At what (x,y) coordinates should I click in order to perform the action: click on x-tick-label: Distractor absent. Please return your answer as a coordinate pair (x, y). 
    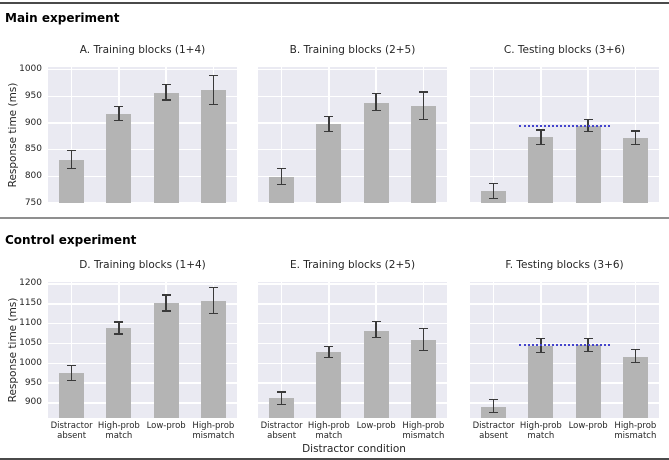
    Looking at the image, I should click on (493, 431).